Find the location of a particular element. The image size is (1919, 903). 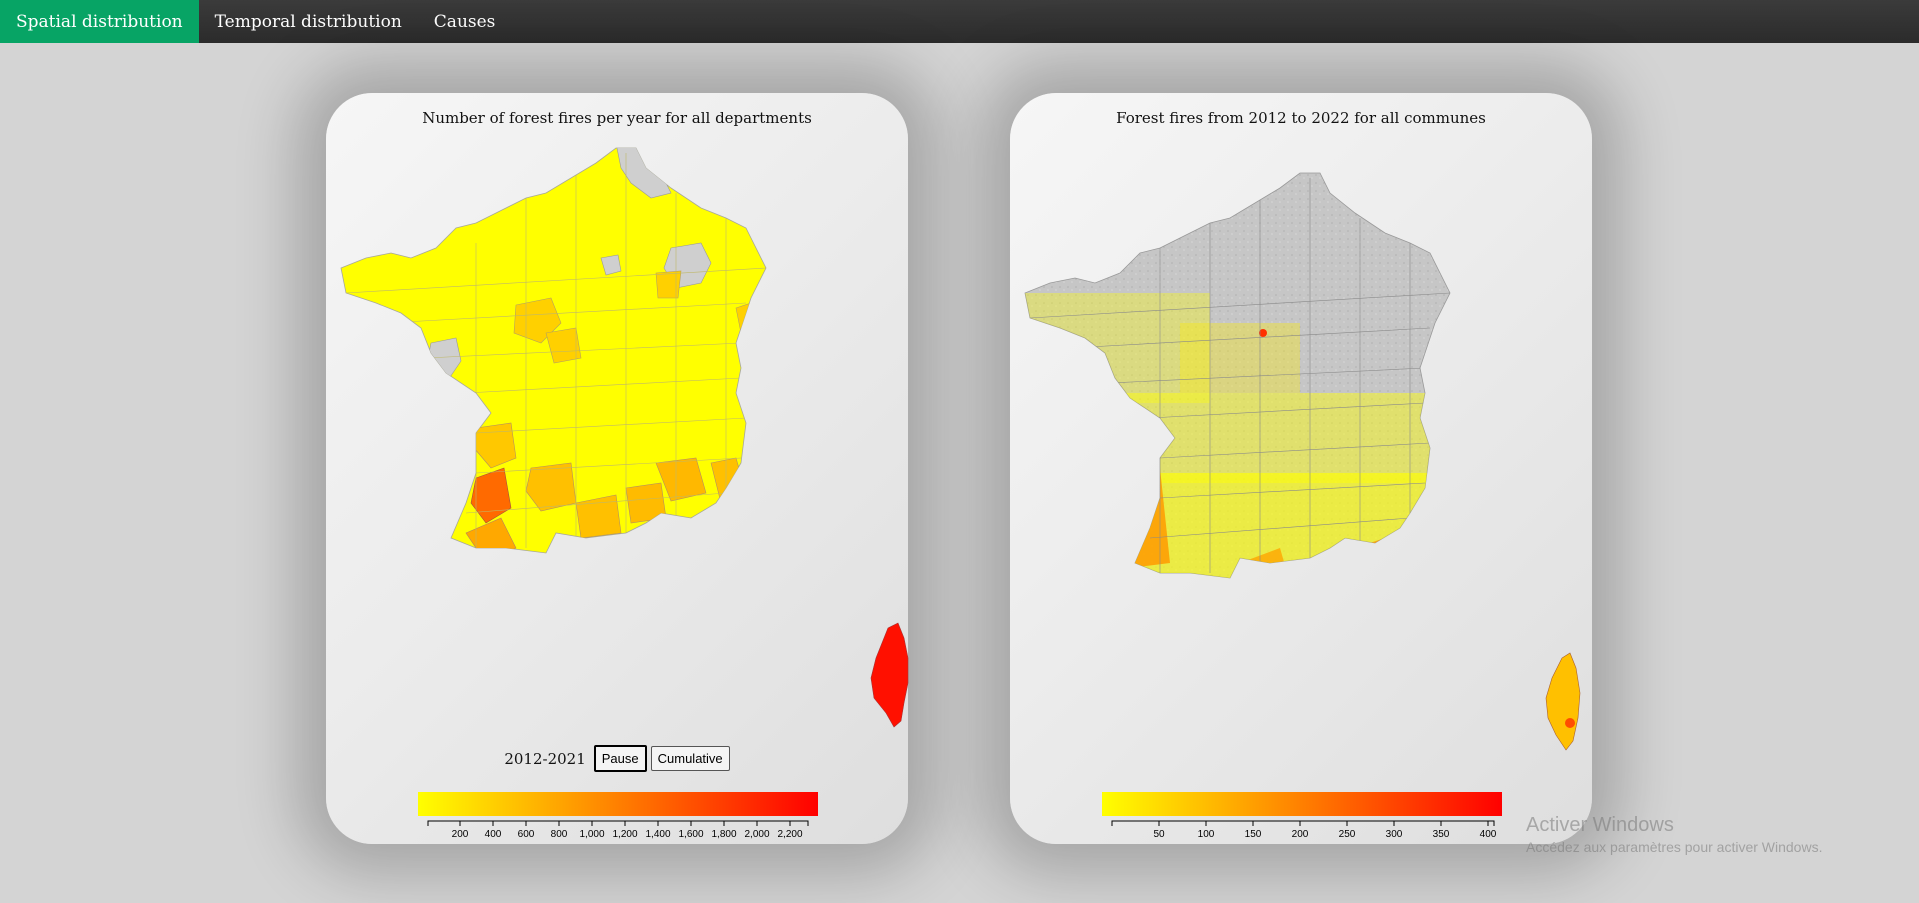

legend-tick-label: 300 is located at coordinates (1394, 834).